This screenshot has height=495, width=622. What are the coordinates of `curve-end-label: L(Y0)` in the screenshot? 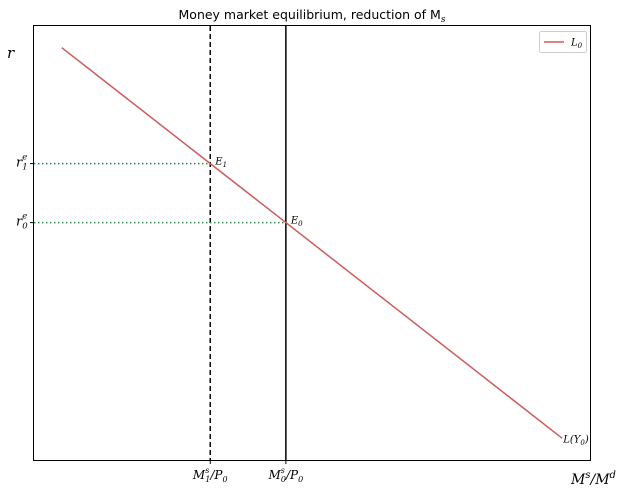 It's located at (575, 440).